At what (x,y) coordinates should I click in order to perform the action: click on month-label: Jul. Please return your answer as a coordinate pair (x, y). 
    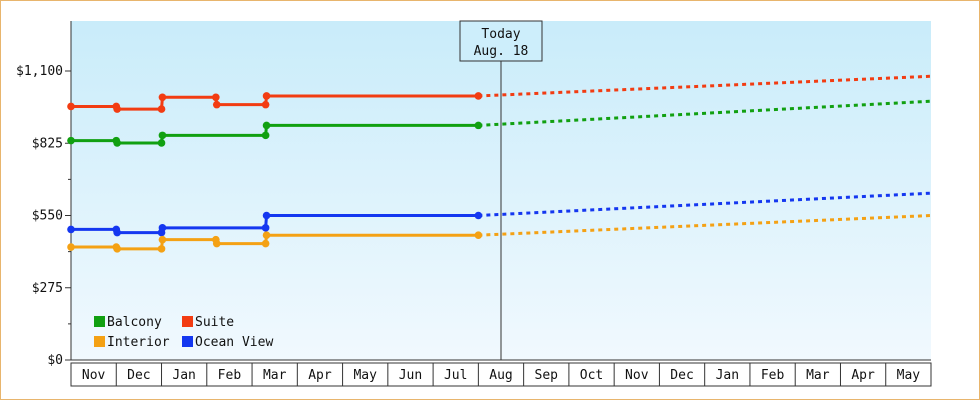
    Looking at the image, I should click on (455, 375).